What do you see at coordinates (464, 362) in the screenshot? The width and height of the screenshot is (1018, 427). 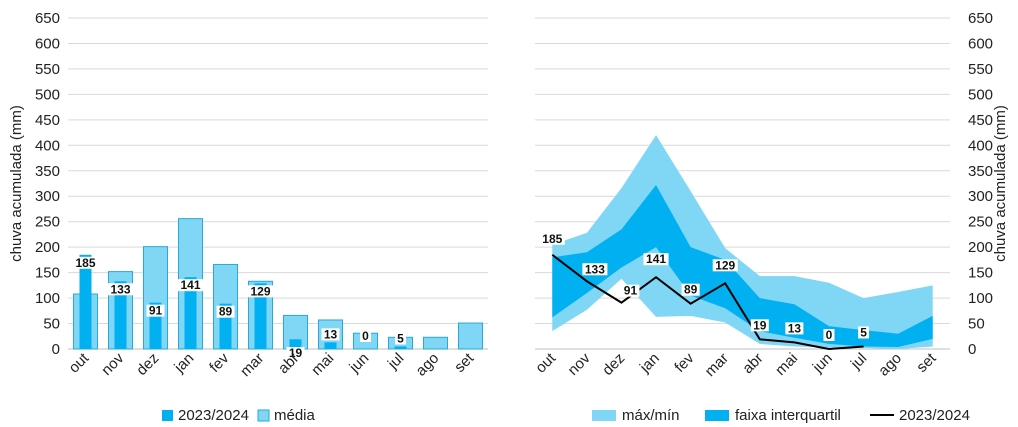 I see `left-x-category-label: set` at bounding box center [464, 362].